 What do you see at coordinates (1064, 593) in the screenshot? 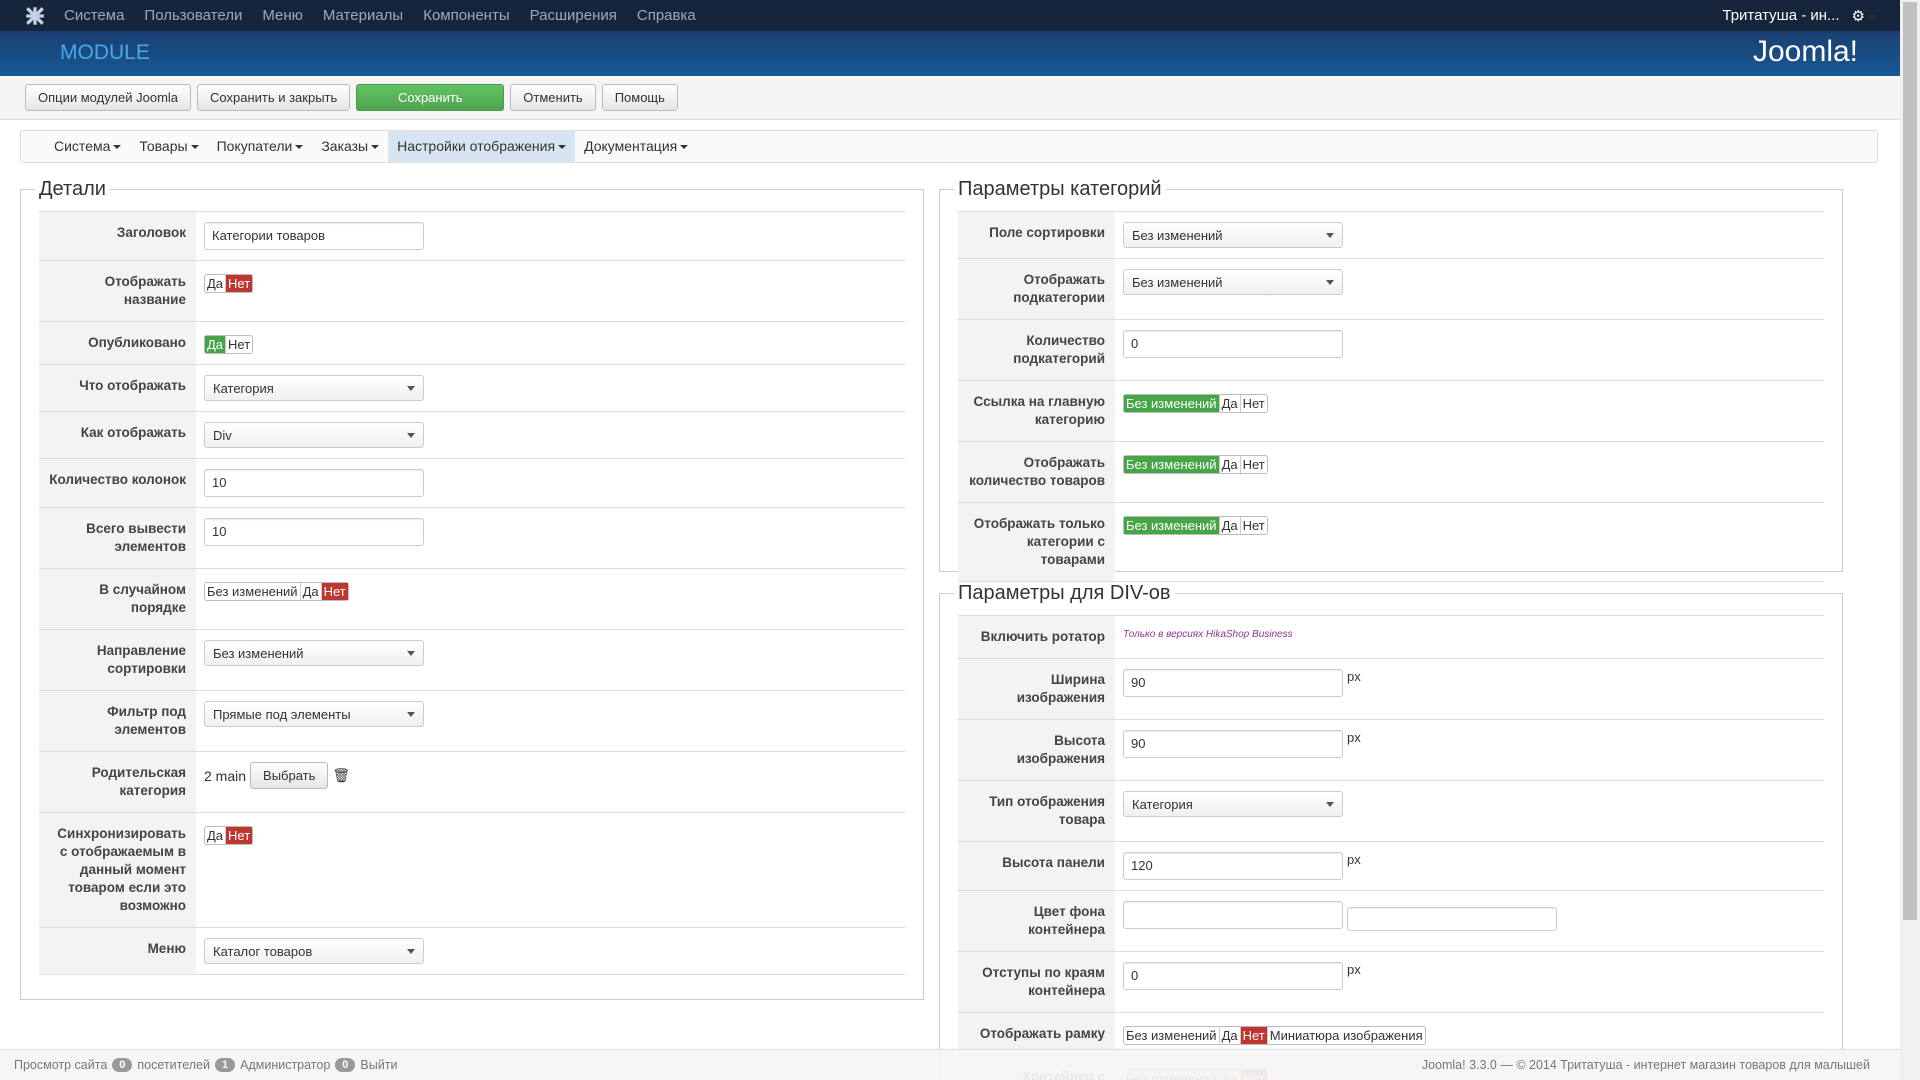
I see `fieldset-legend: Параметры для DIV-ов` at bounding box center [1064, 593].